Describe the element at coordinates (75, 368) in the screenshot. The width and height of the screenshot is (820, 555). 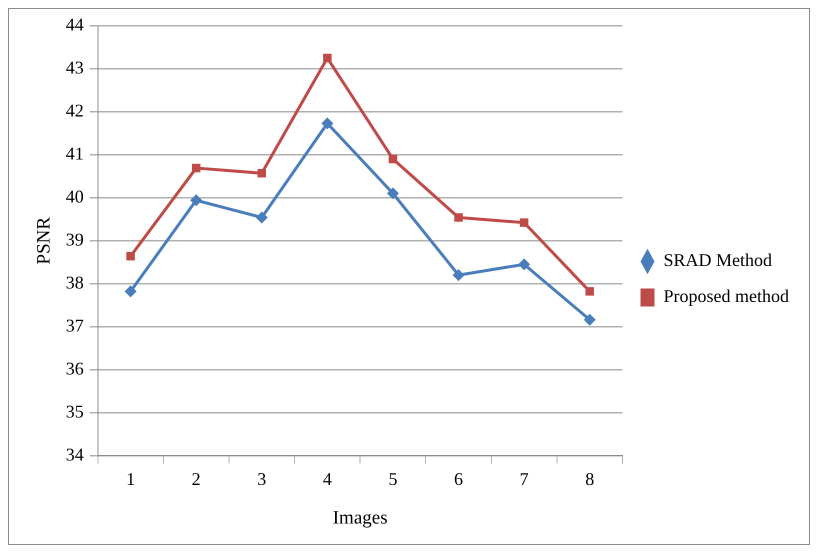
I see `y-tick-label: 36` at that location.